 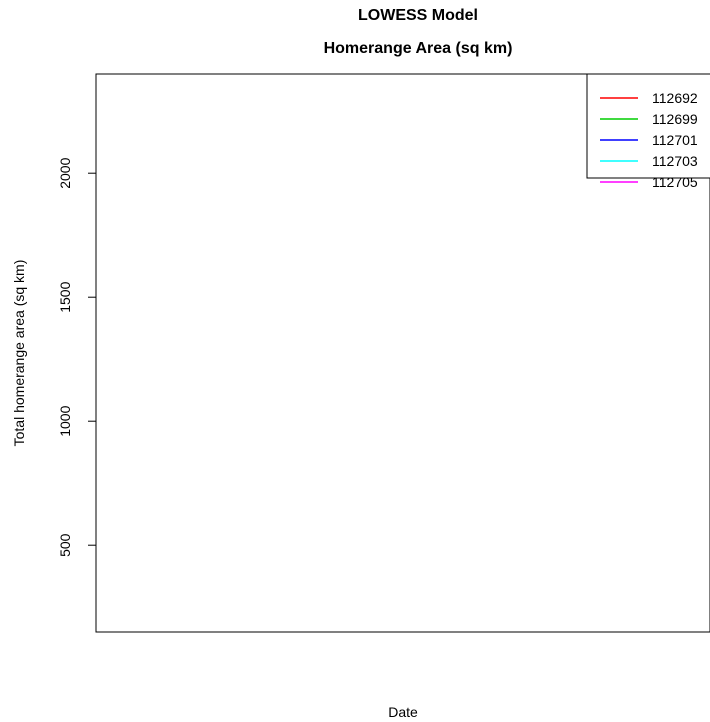 What do you see at coordinates (403, 712) in the screenshot?
I see `x-axis-label: Date` at bounding box center [403, 712].